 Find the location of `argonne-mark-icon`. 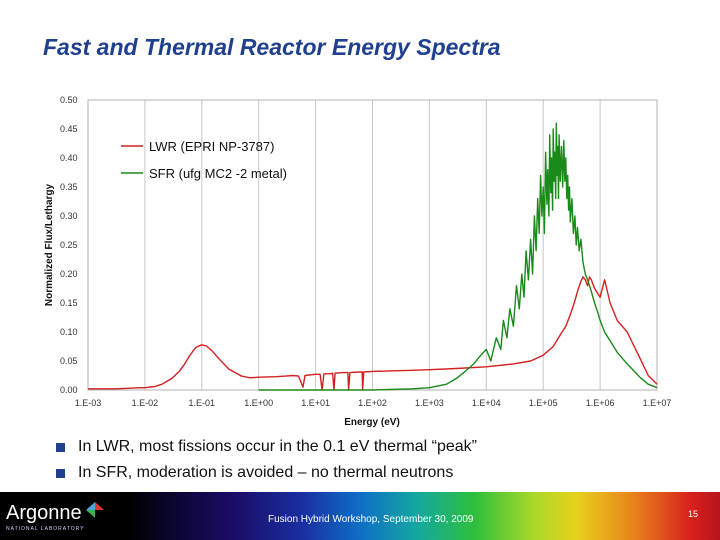

argonne-mark-icon is located at coordinates (94, 509).